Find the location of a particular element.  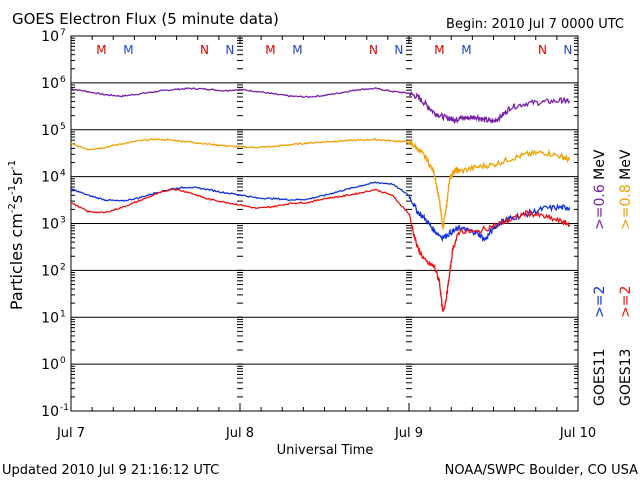

legend-goes13-label: GOES13 is located at coordinates (626, 377).